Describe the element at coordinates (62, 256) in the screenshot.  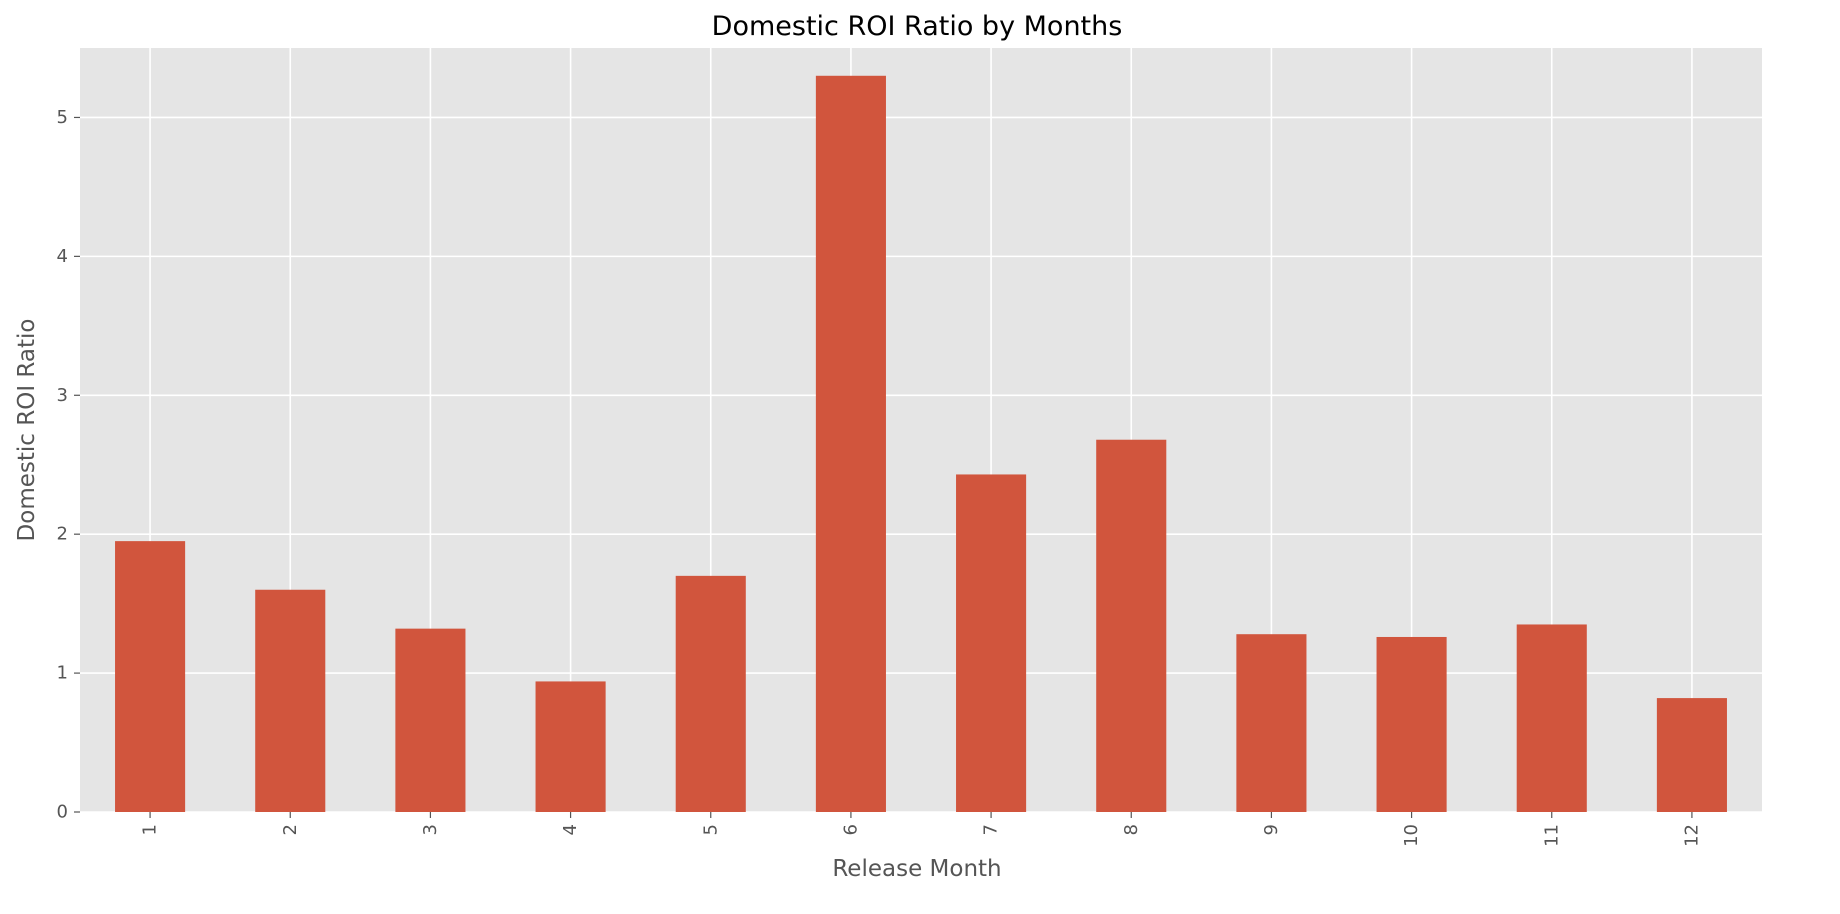
I see `y-tick-label: 4` at that location.